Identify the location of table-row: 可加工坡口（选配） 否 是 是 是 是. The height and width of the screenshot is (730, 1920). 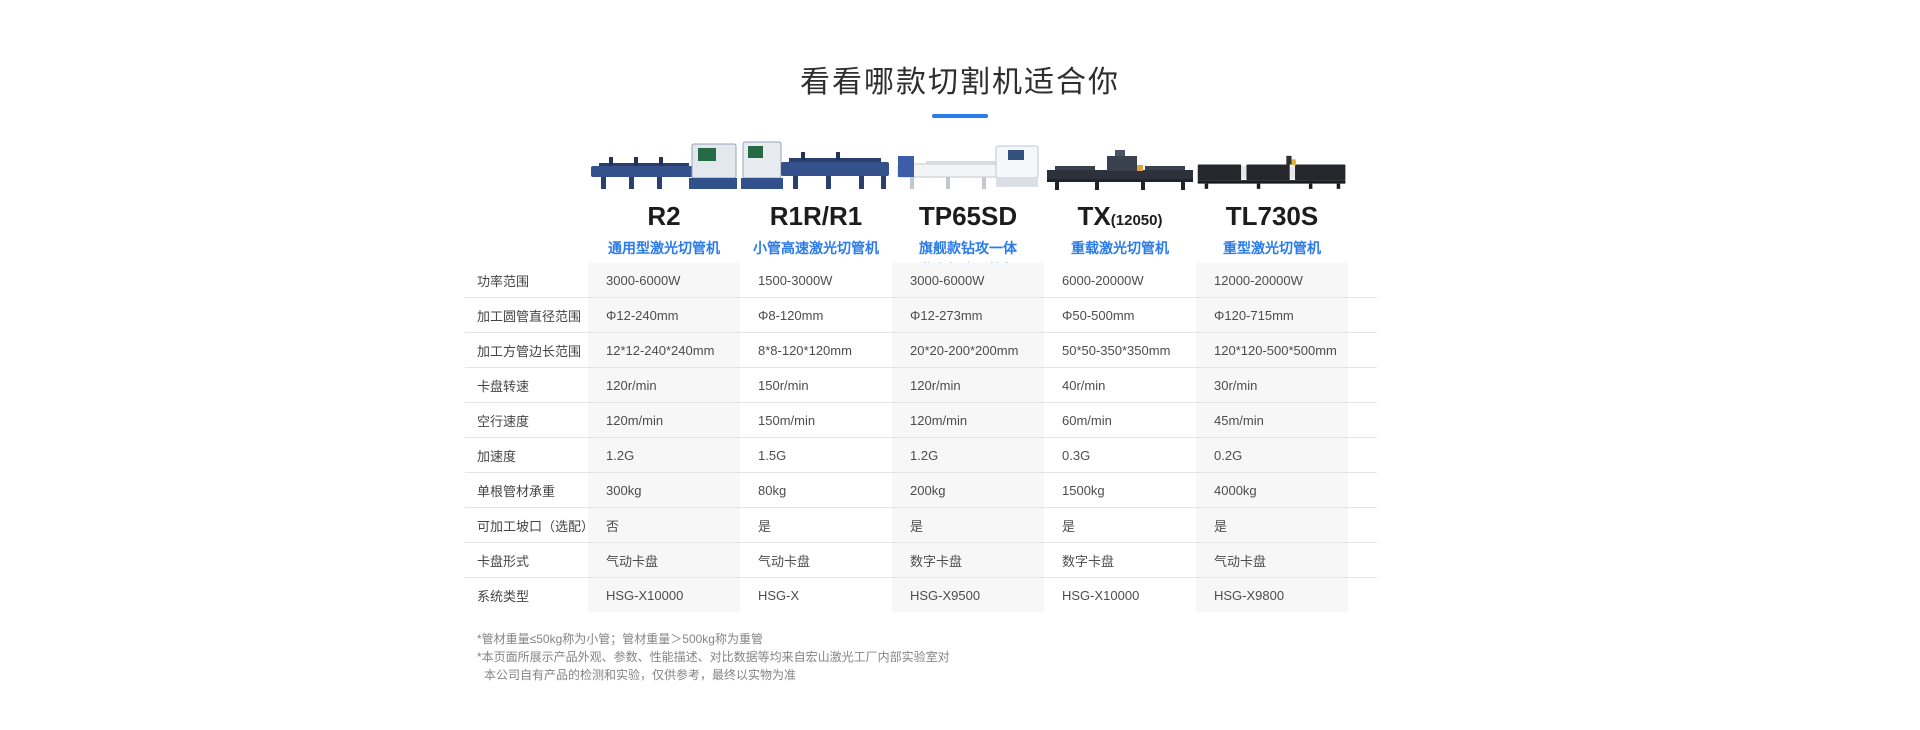
(921, 524).